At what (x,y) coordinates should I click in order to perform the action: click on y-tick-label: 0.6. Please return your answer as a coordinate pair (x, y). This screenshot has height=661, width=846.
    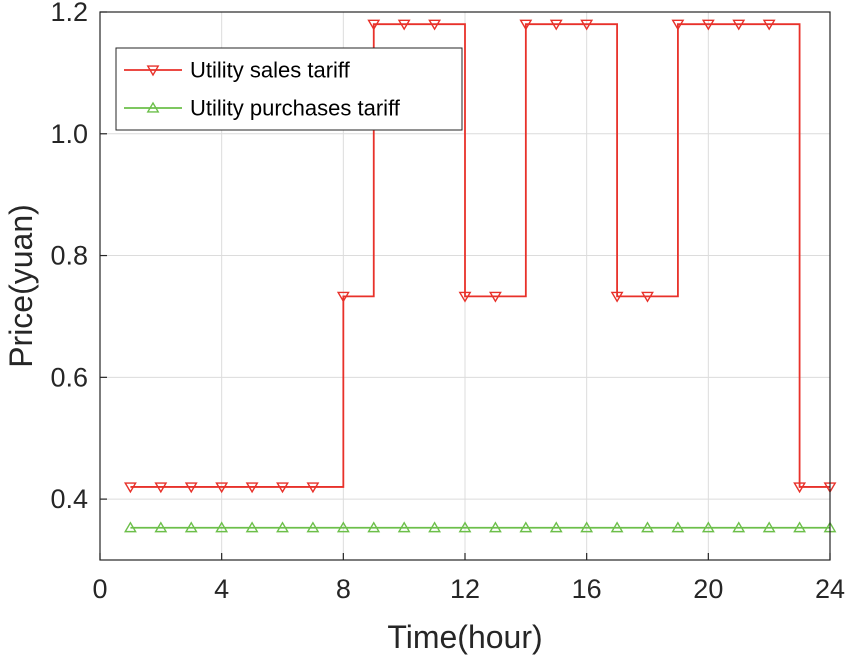
    Looking at the image, I should click on (69, 377).